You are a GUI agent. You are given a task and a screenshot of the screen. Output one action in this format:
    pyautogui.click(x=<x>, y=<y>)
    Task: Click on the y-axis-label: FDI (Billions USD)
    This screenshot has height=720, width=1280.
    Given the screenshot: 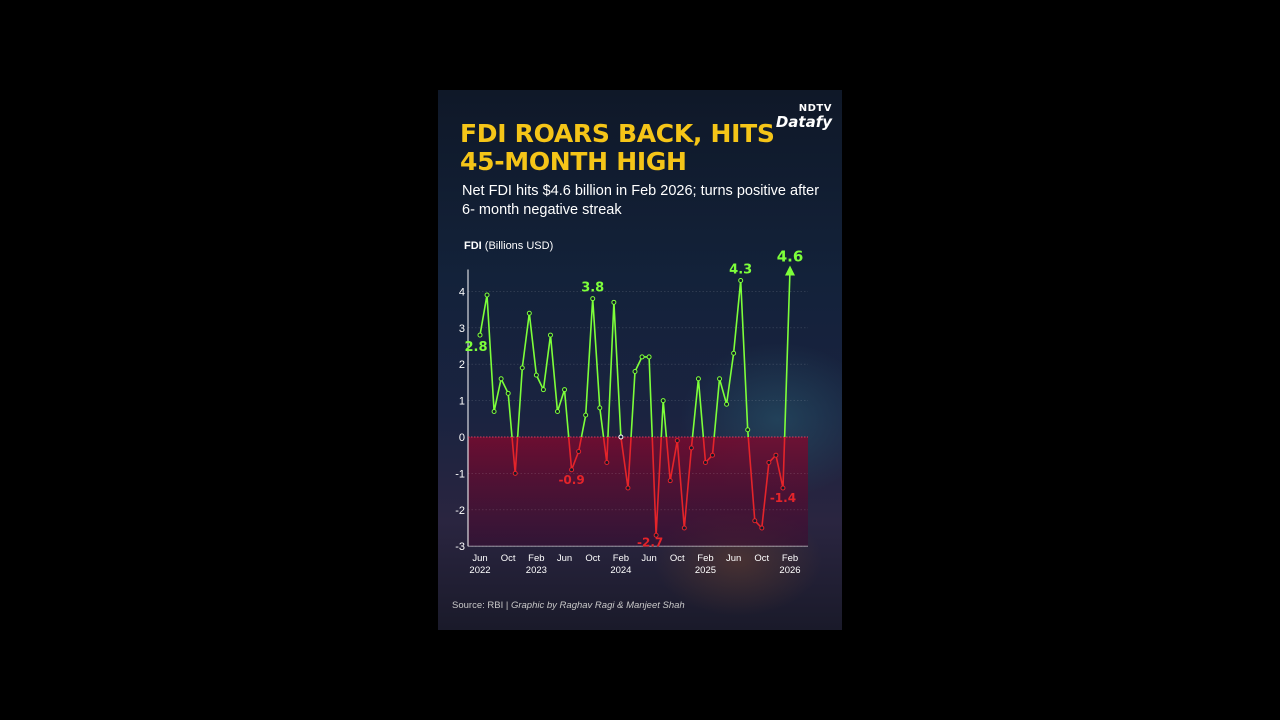 What is the action you would take?
    pyautogui.click(x=508, y=246)
    